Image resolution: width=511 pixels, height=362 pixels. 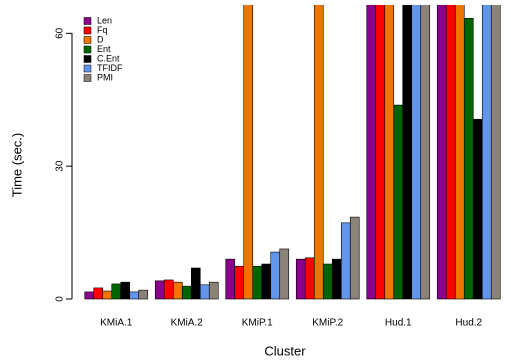 What do you see at coordinates (105, 77) in the screenshot?
I see `legend-label: PMI` at bounding box center [105, 77].